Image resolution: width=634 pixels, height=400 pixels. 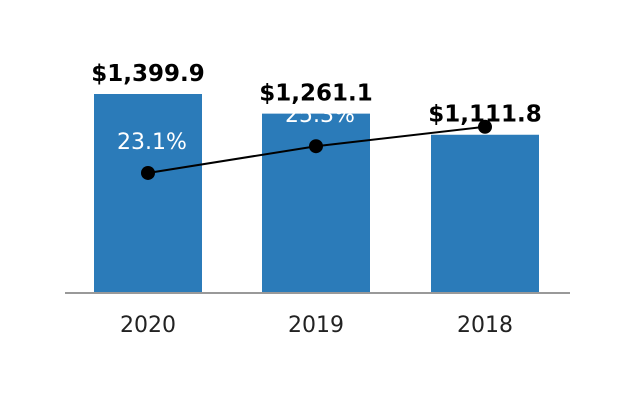 I want to click on bar-value-label-2020: $1,399.9, so click(x=148, y=74).